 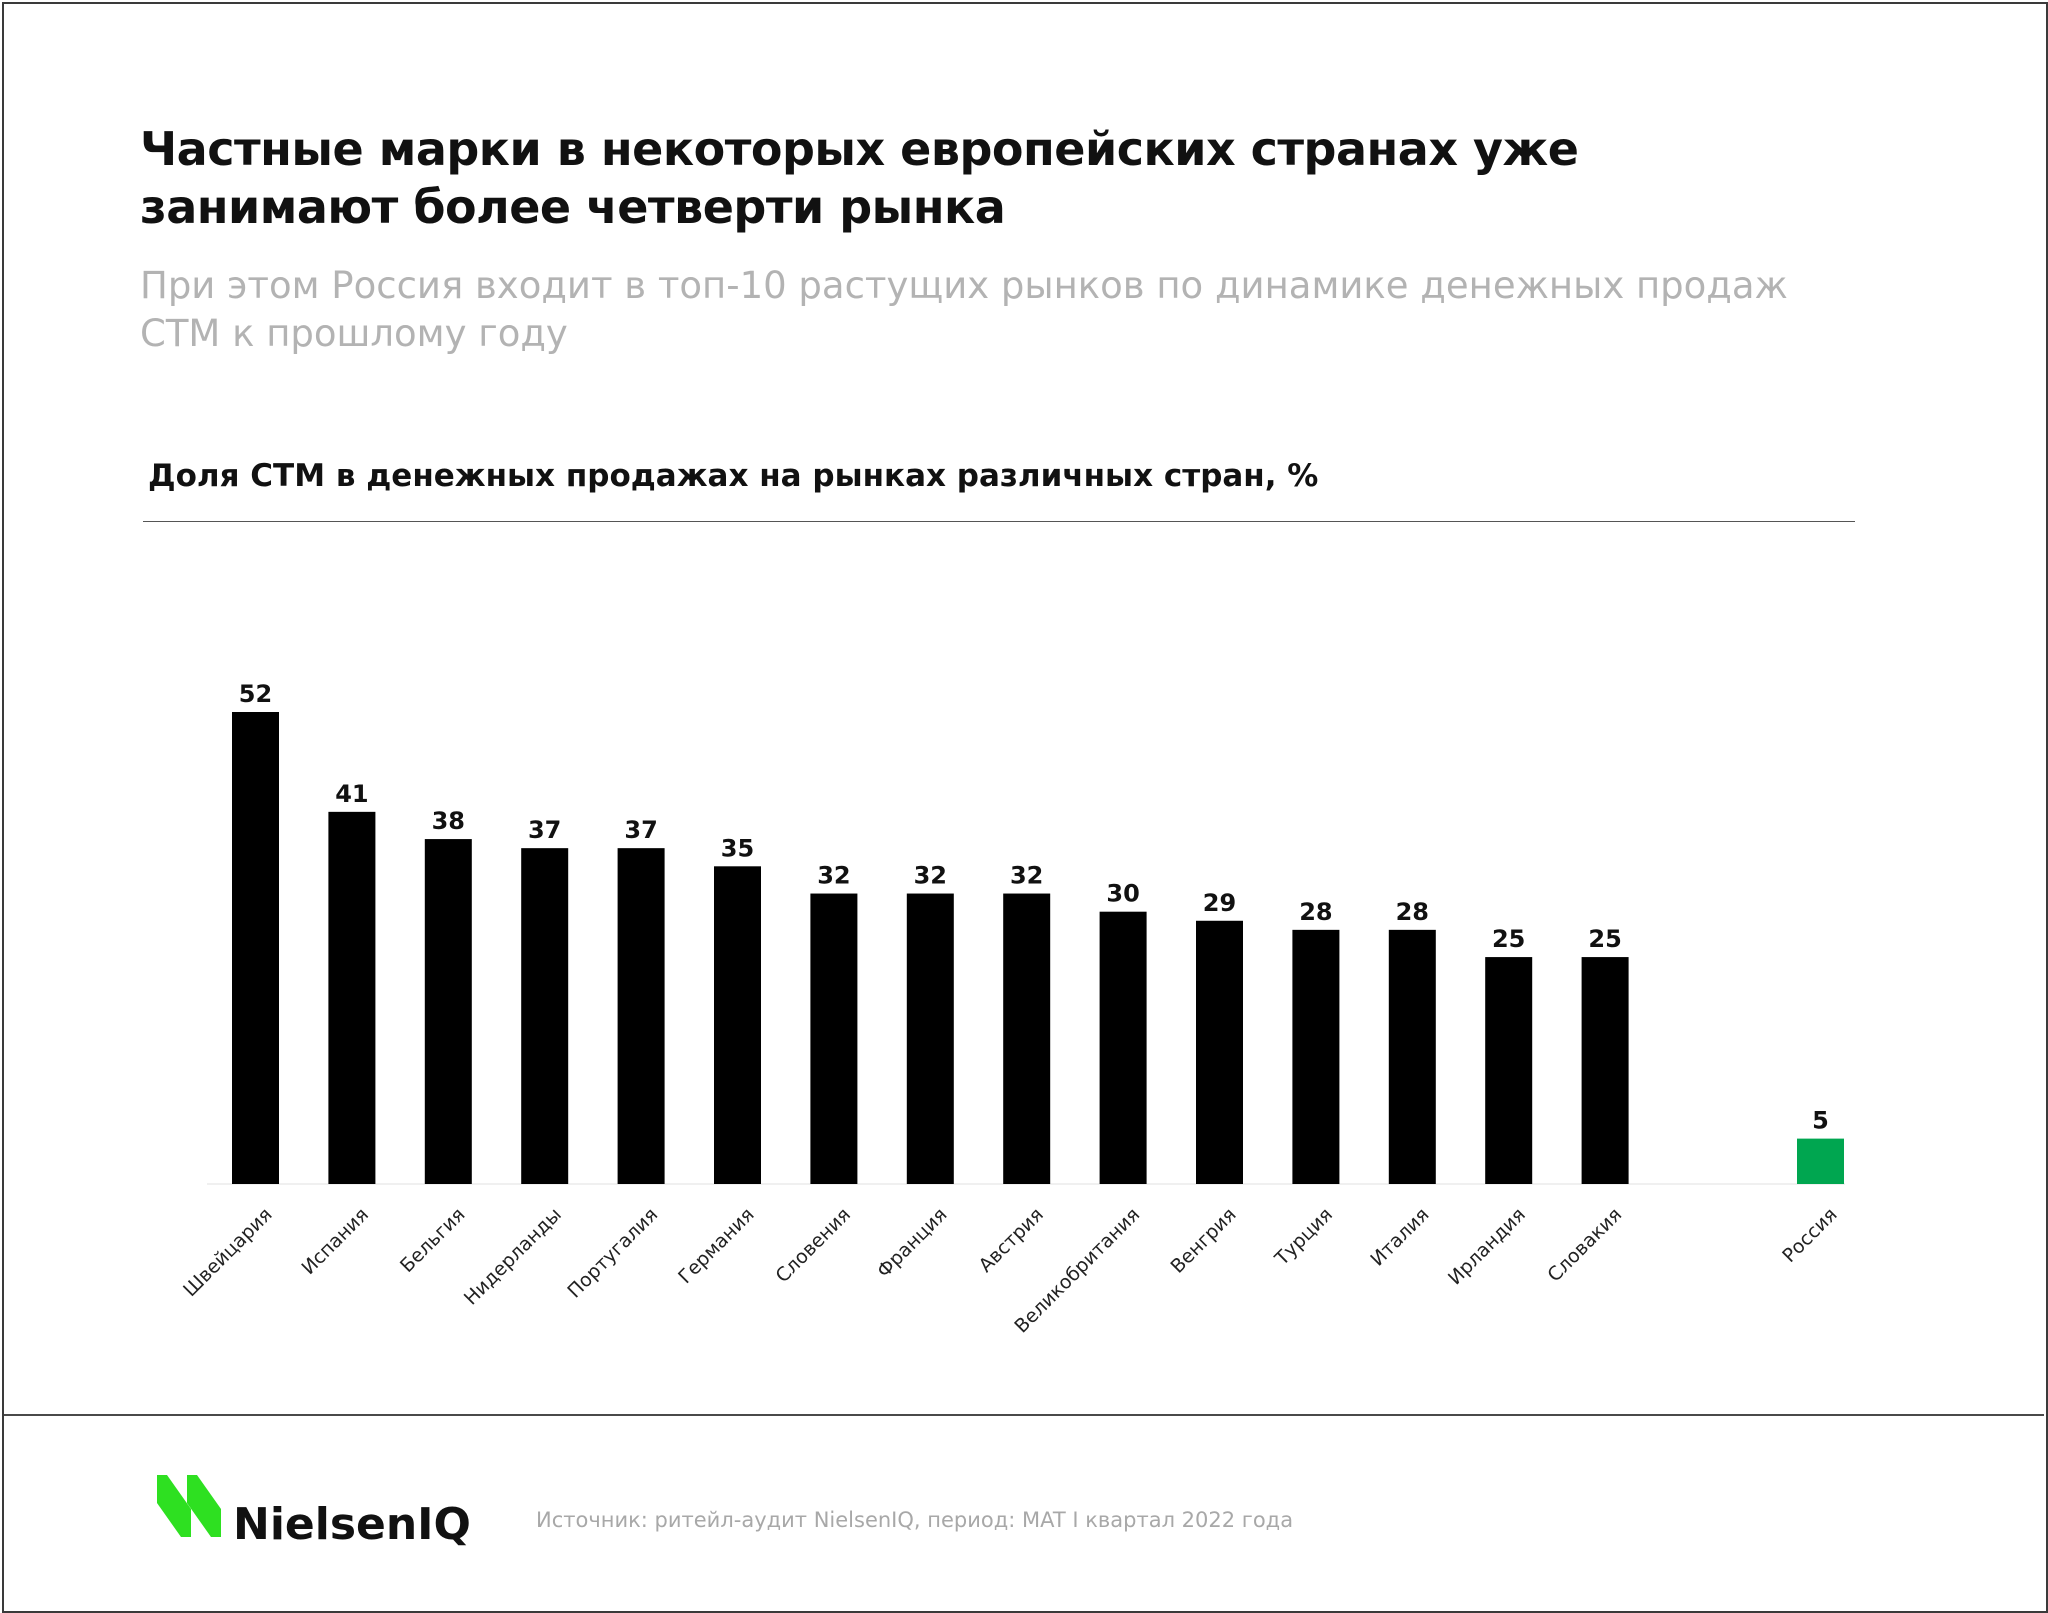 What do you see at coordinates (999, 521) in the screenshot?
I see `chart-title-divider` at bounding box center [999, 521].